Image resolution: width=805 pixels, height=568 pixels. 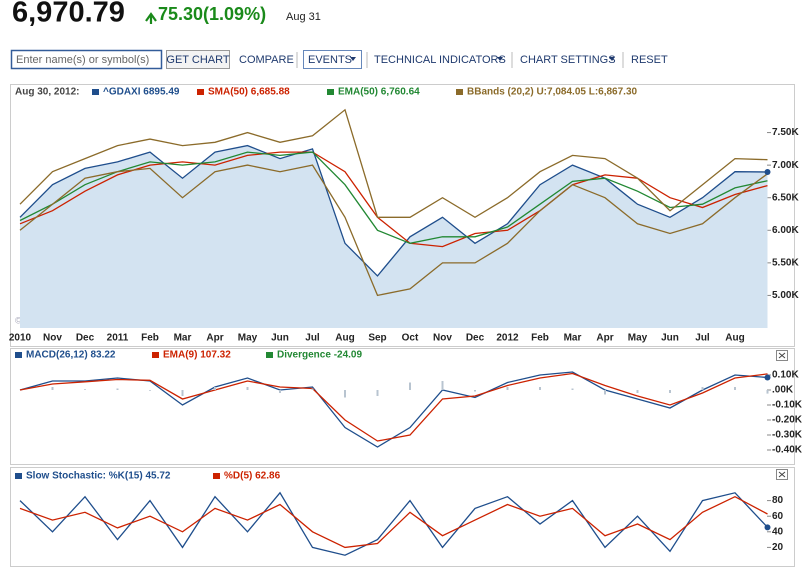 I want to click on y-tick-label: 7.50K, so click(x=785, y=132).